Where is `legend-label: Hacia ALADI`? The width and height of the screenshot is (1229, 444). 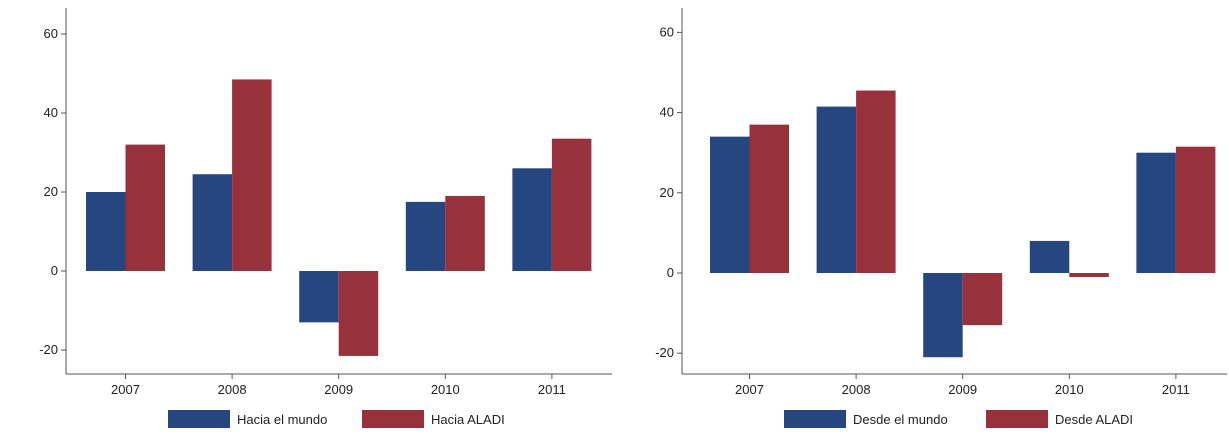
legend-label: Hacia ALADI is located at coordinates (468, 419).